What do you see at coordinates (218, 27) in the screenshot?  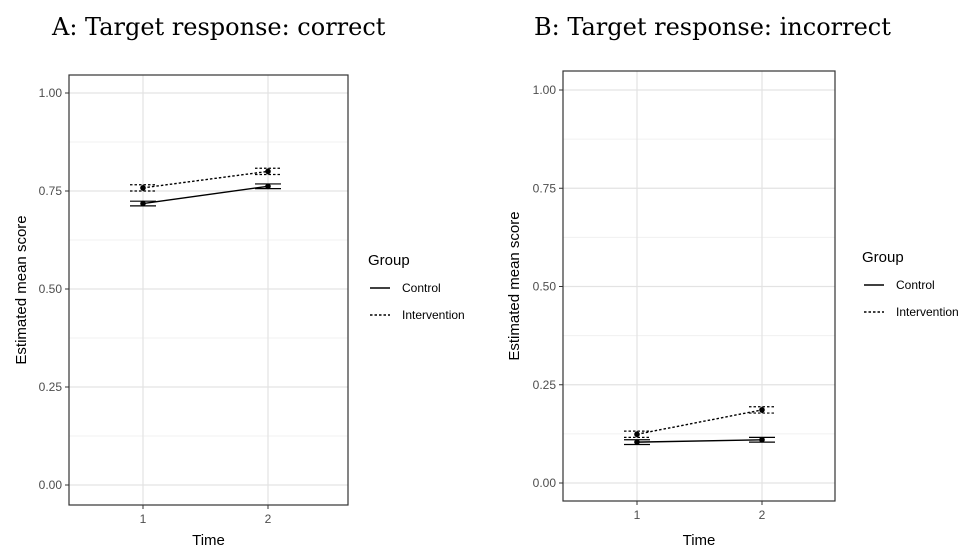 I see `chart-title: A: Target response: correct` at bounding box center [218, 27].